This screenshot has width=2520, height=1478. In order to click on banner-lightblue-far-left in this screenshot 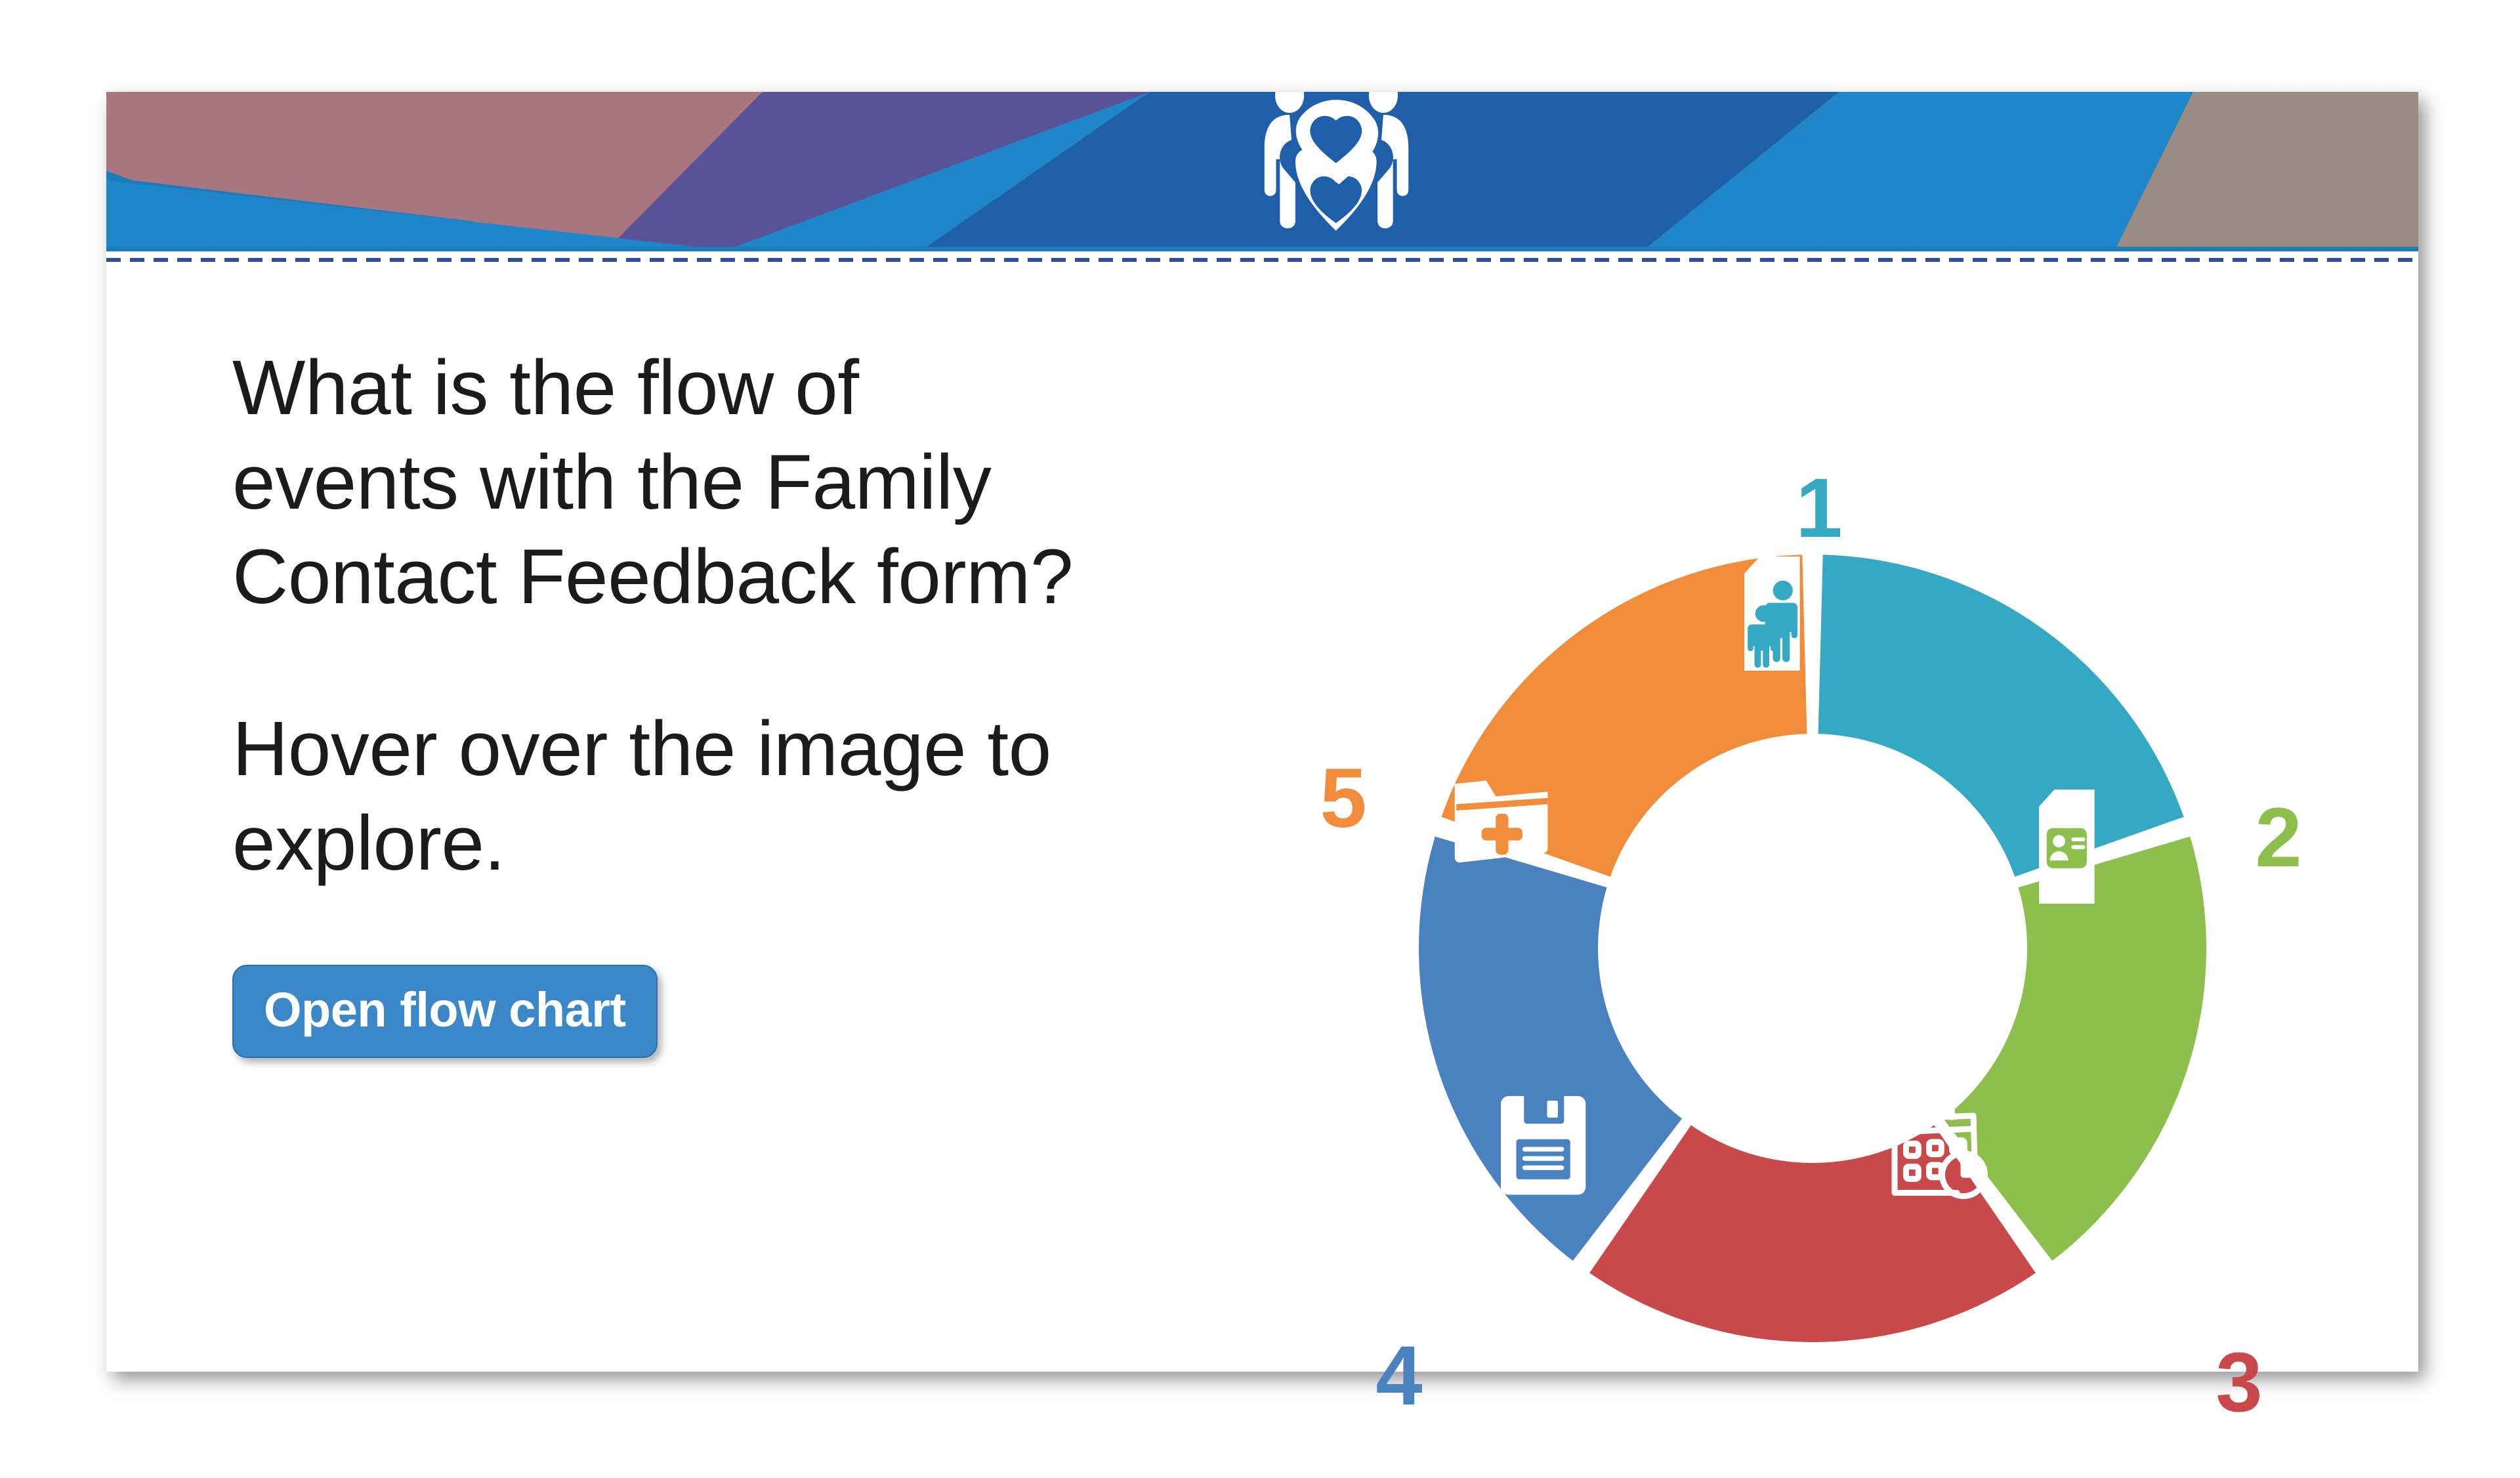, I will do `click(421, 215)`.